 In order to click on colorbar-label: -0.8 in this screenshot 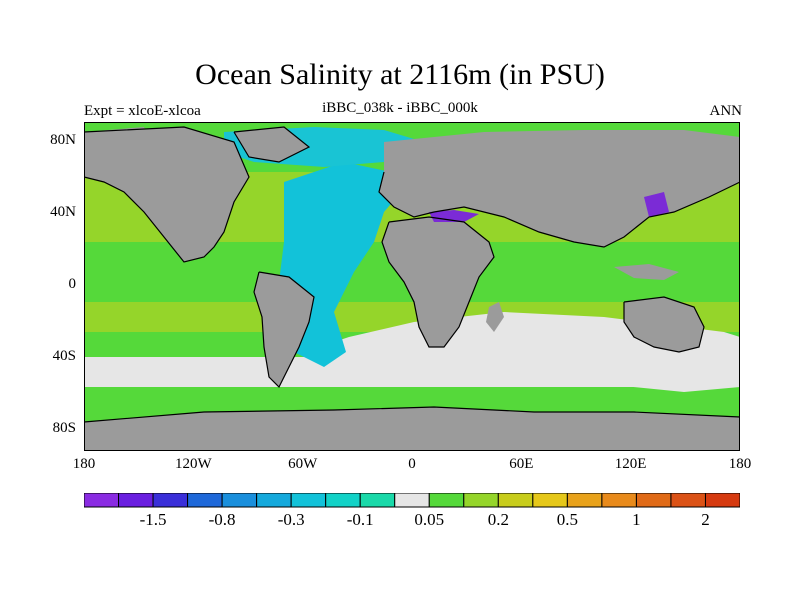, I will do `click(222, 519)`.